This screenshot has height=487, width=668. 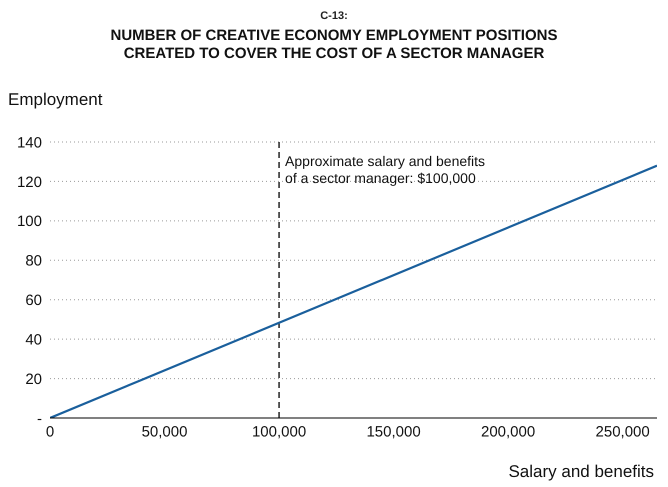 What do you see at coordinates (29, 143) in the screenshot?
I see `y-tick-label: 140` at bounding box center [29, 143].